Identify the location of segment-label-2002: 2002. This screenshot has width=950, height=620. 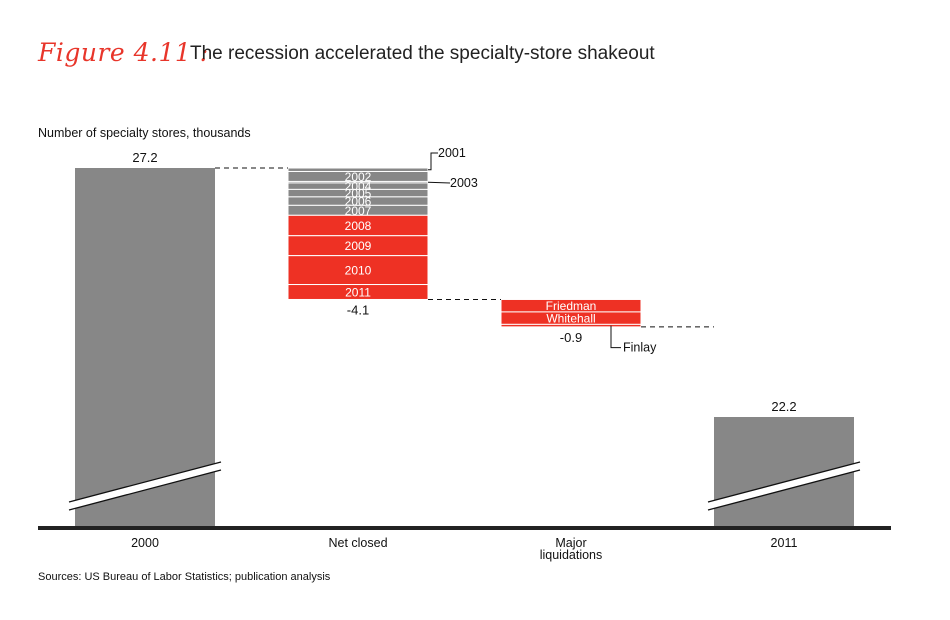
(358, 177).